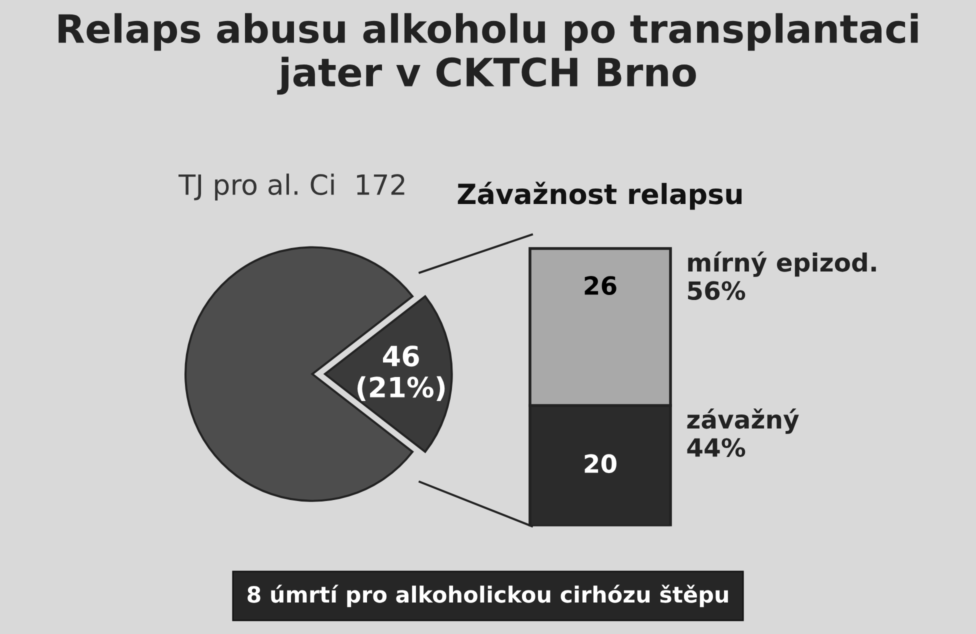  What do you see at coordinates (488, 54) in the screenshot?
I see `chart-title: Relaps abusu alkoholu po transplantaci jater v CKTCH Brno` at bounding box center [488, 54].